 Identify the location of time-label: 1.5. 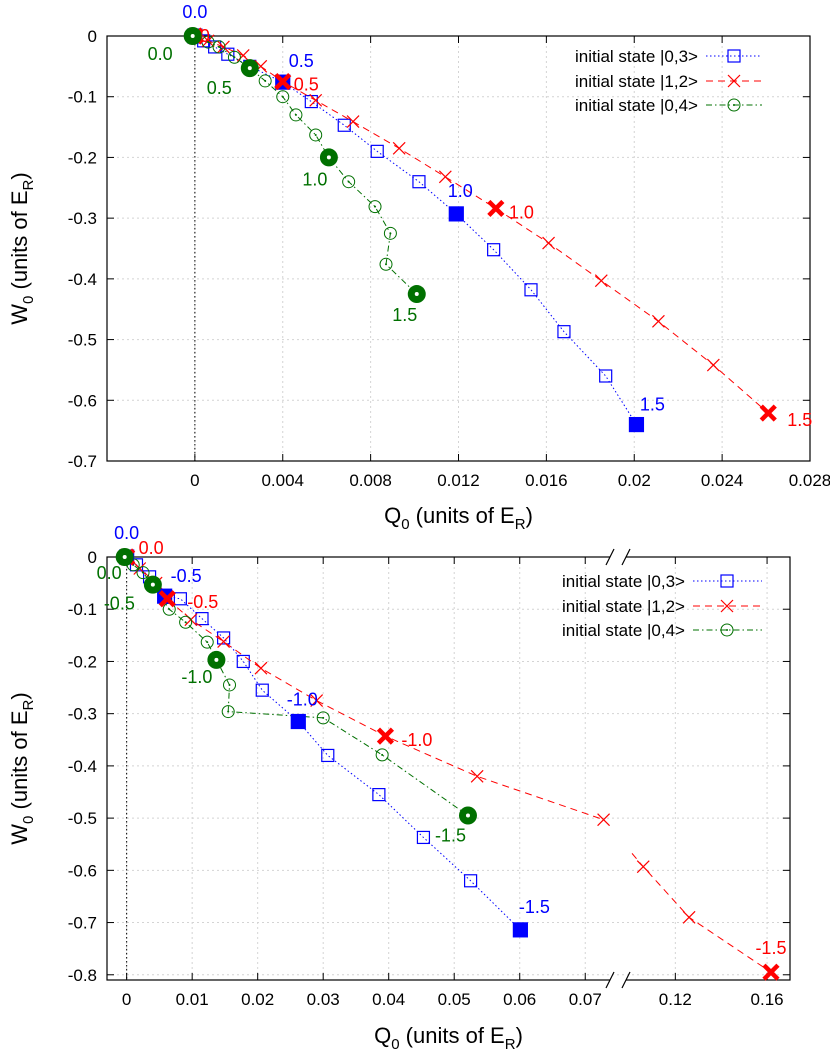
(404, 315).